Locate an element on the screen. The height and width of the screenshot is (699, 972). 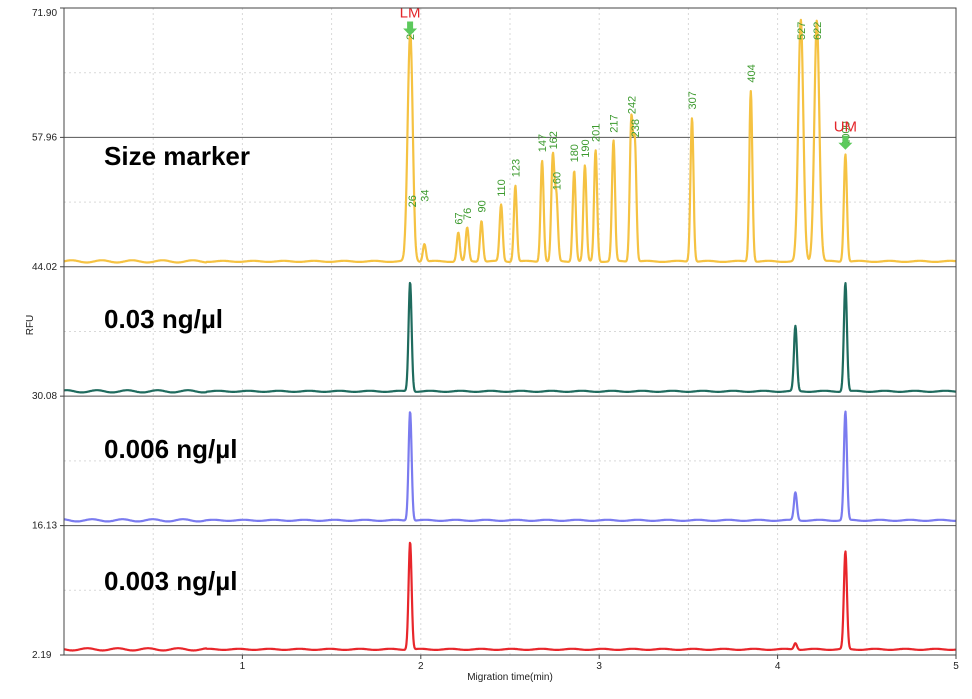
size-label: 26 is located at coordinates (413, 201).